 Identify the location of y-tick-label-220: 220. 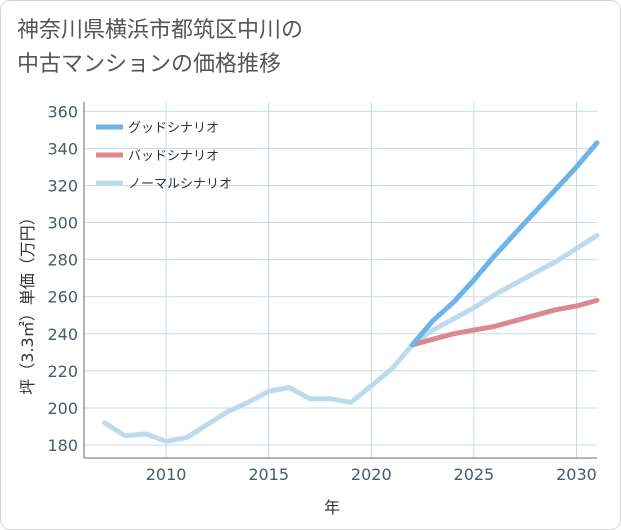
(62, 371).